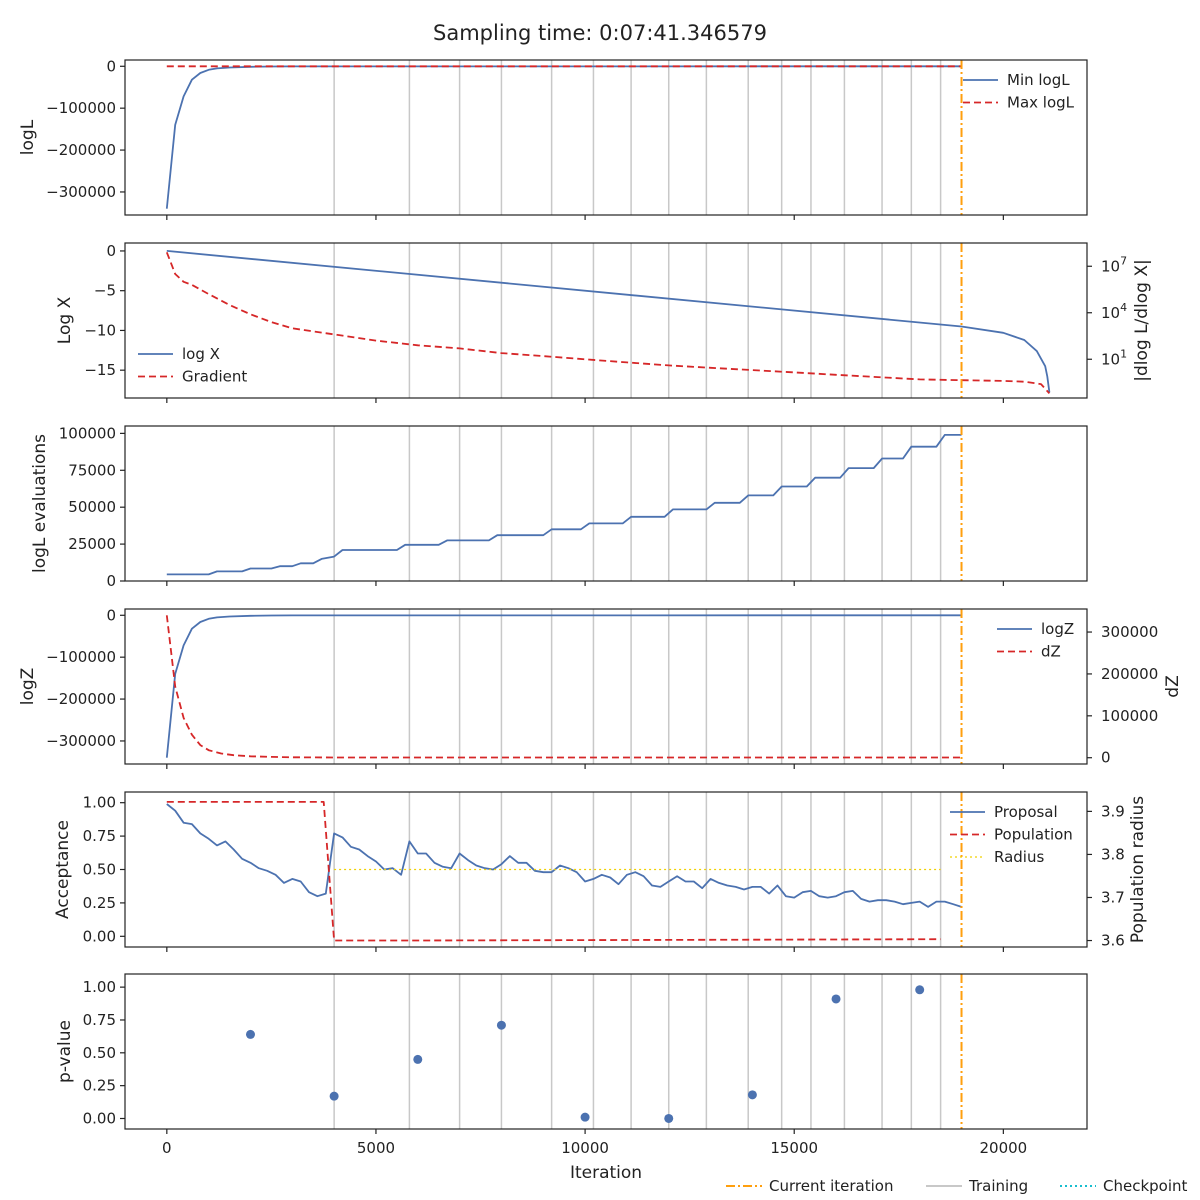 This screenshot has height=1200, width=1200. I want to click on y-axis-label: logL, so click(28, 137).